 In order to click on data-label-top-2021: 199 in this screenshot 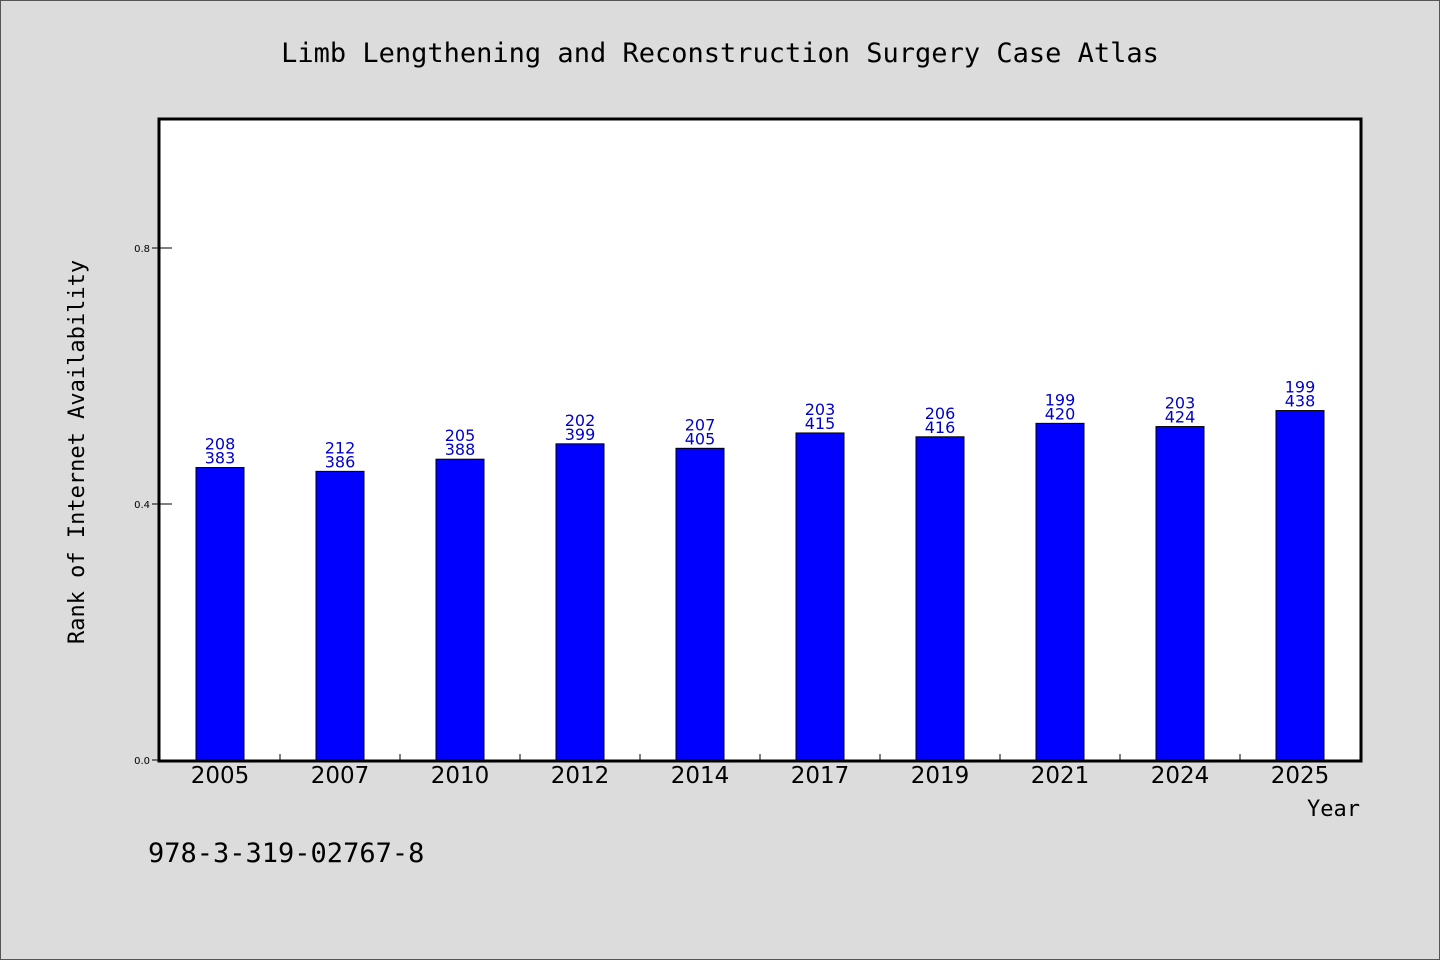, I will do `click(1060, 399)`.